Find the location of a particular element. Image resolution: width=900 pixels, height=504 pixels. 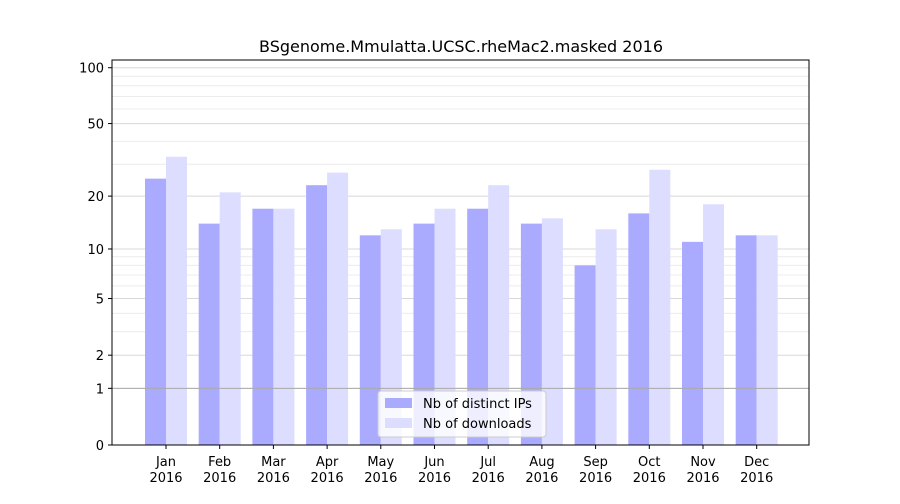

y-tick-label: 2 is located at coordinates (100, 356).